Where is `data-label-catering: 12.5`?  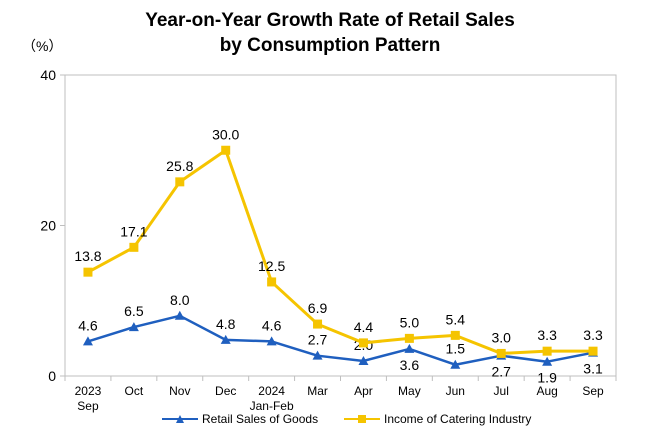
data-label-catering: 12.5 is located at coordinates (271, 266).